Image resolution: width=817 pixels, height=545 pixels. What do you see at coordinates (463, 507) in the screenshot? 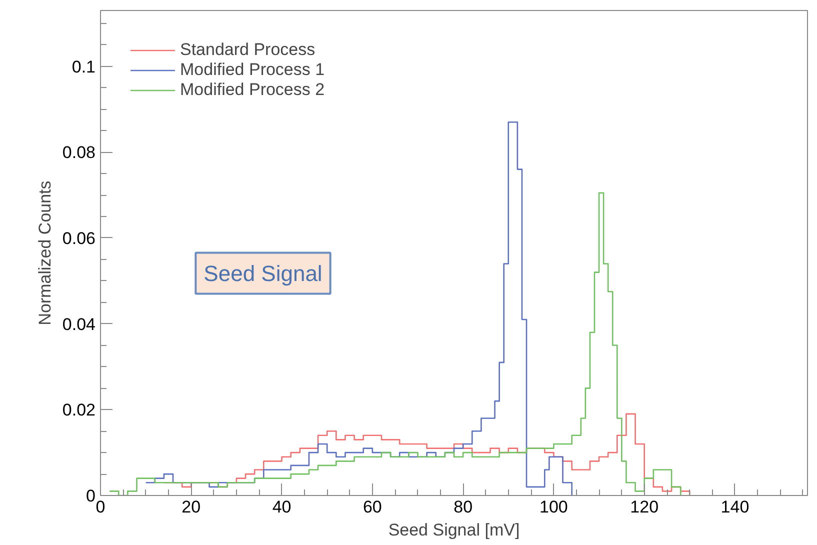
I see `x-tick-label: 80` at bounding box center [463, 507].